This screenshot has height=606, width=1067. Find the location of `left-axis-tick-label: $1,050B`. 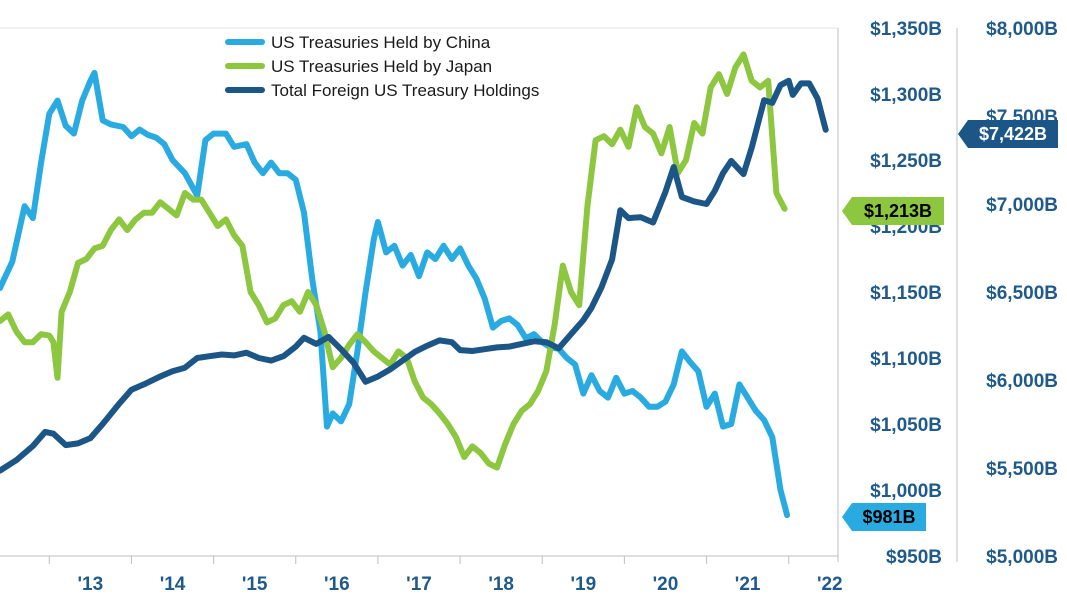

left-axis-tick-label: $1,050B is located at coordinates (906, 425).